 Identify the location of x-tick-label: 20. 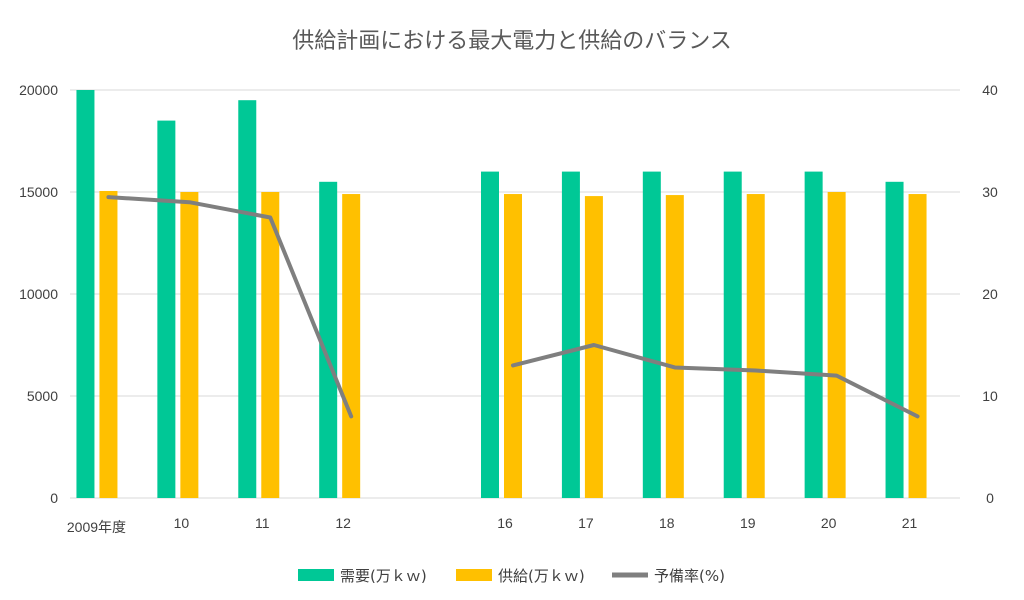
(829, 523).